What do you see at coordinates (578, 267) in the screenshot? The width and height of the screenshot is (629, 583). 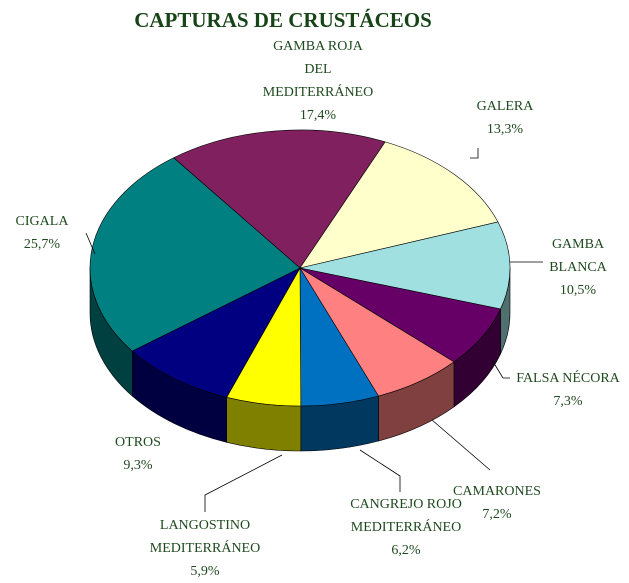 I see `slice-label: BLANCA` at bounding box center [578, 267].